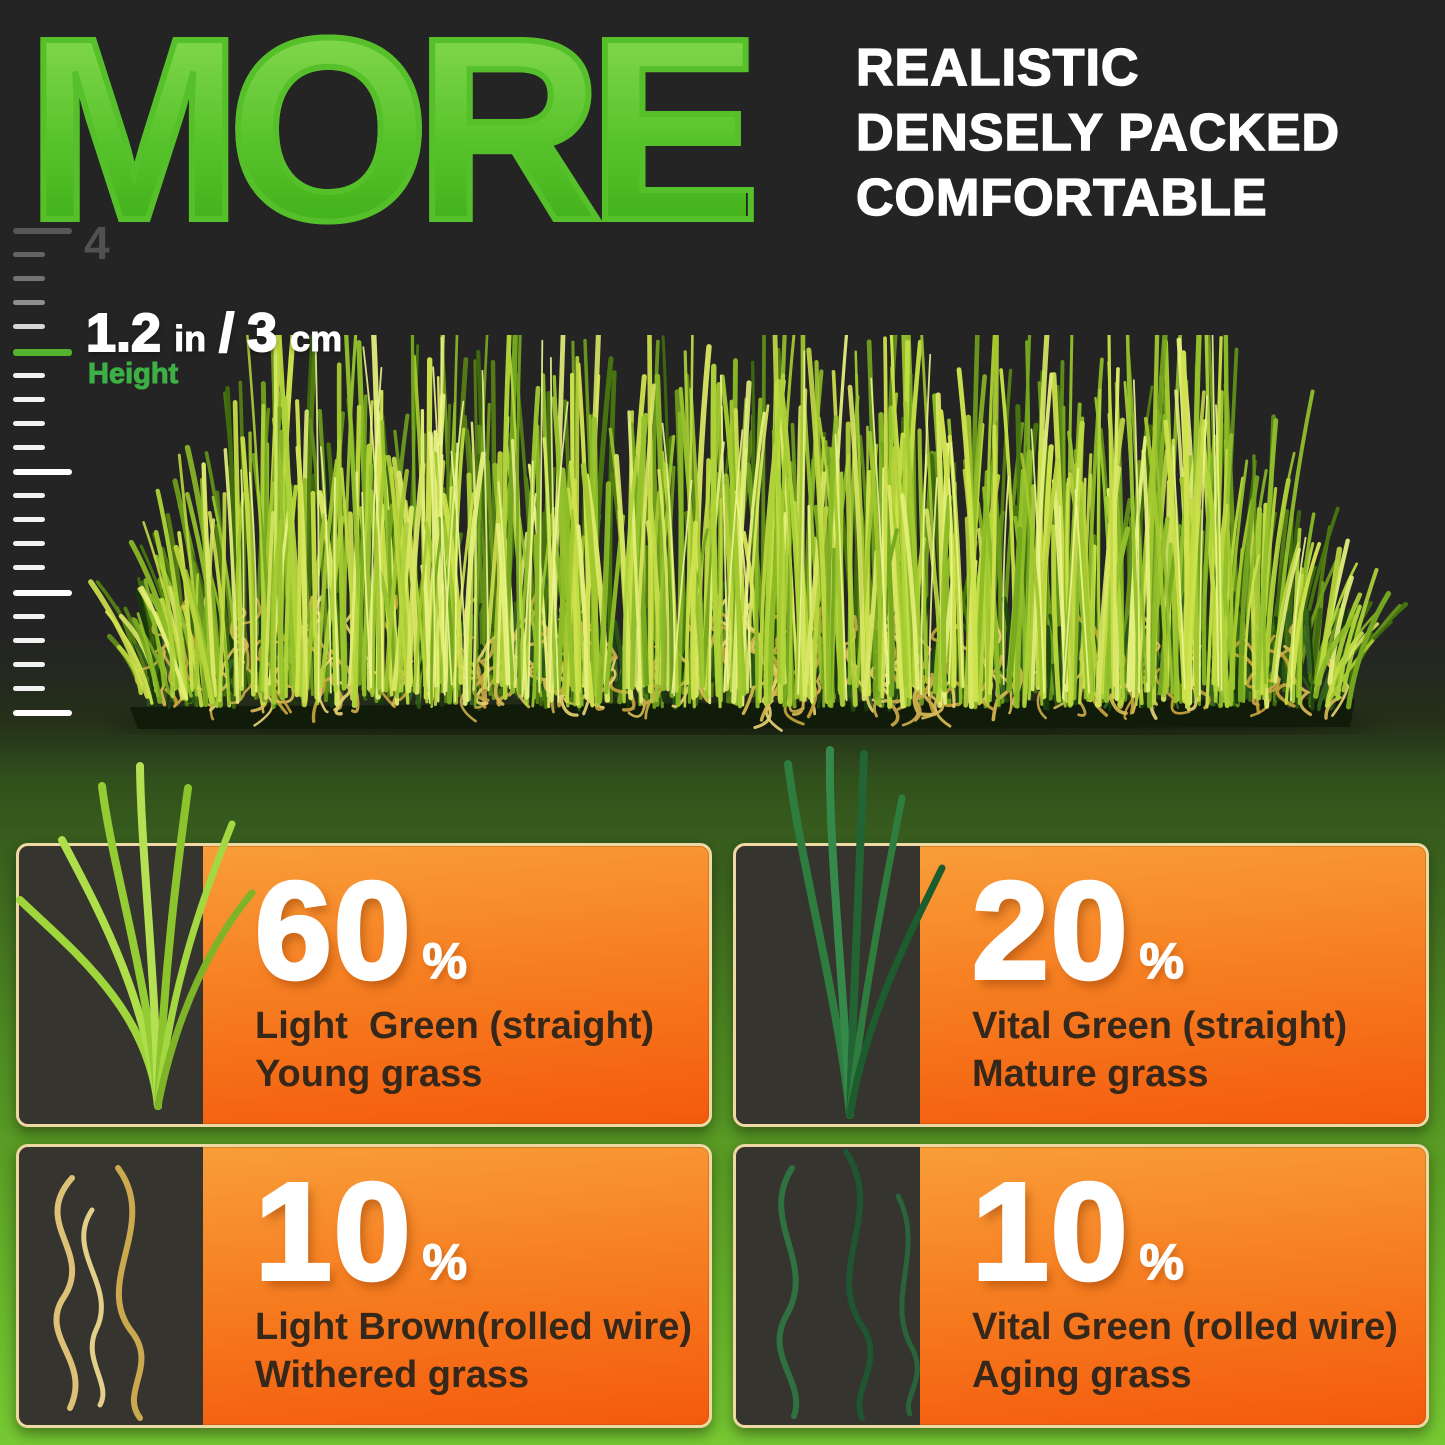  I want to click on card-description-line1: Light Green (straight), so click(454, 1026).